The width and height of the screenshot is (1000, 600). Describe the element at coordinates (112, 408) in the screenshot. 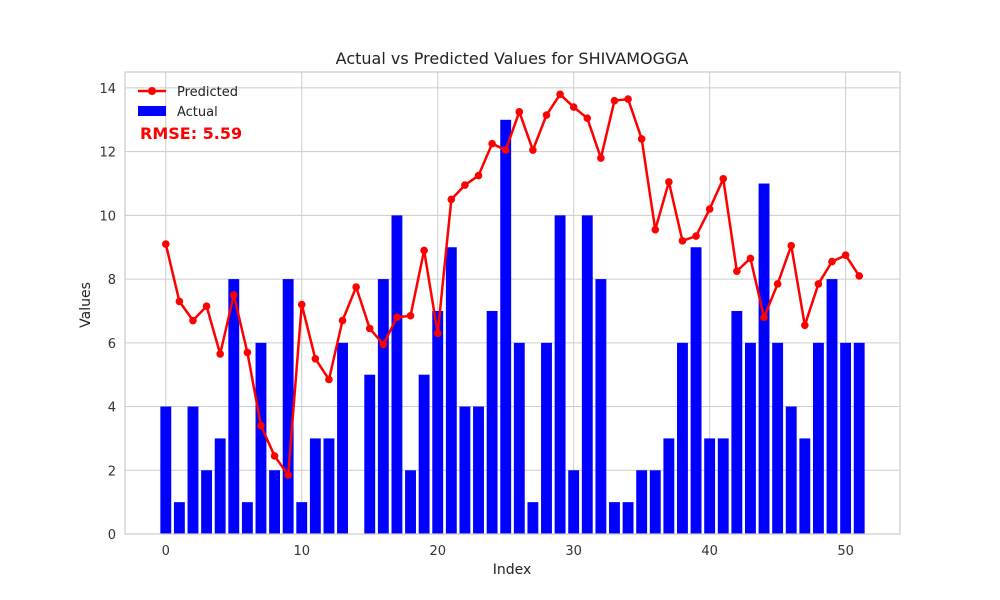

I see `y-tick-label: 4` at that location.